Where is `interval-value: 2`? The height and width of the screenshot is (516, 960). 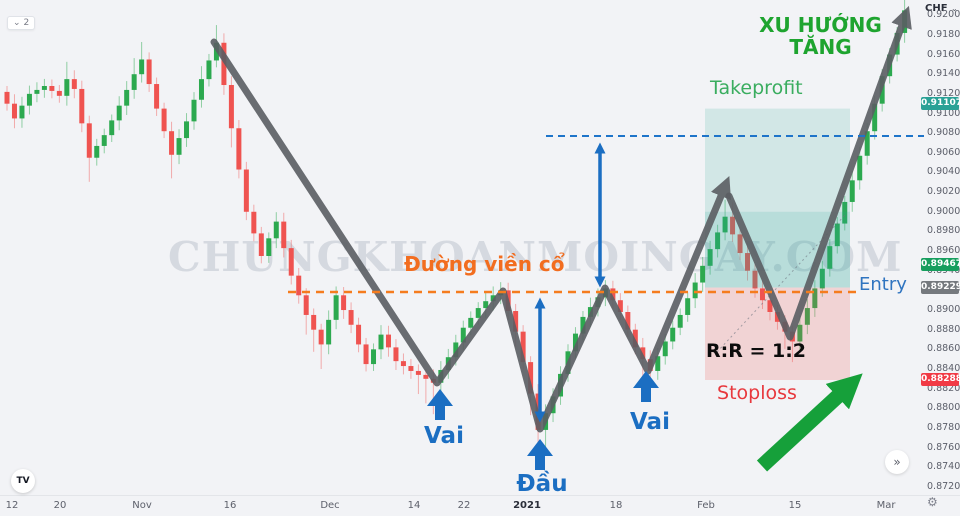 interval-value: 2 is located at coordinates (26, 23).